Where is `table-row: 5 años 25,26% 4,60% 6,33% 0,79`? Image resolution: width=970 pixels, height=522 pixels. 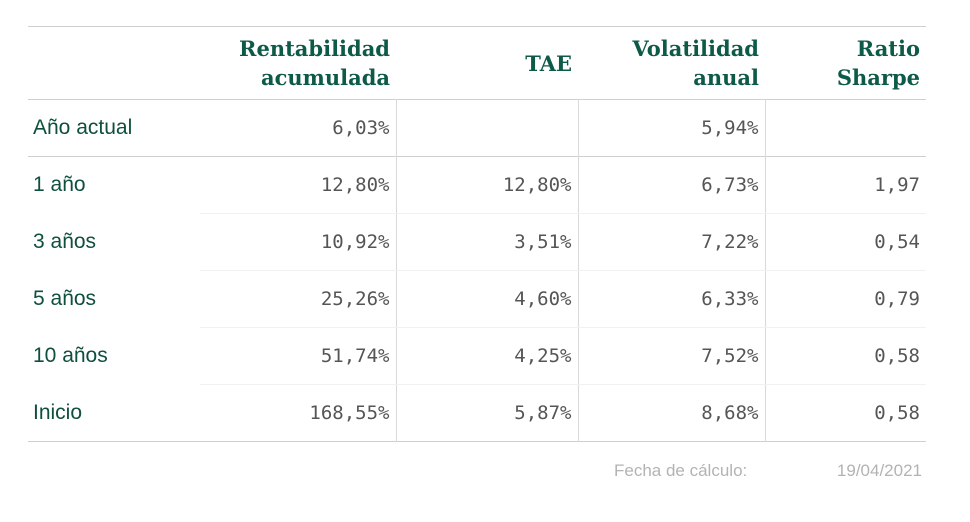 table-row: 5 años 25,26% 4,60% 6,33% 0,79 is located at coordinates (477, 299).